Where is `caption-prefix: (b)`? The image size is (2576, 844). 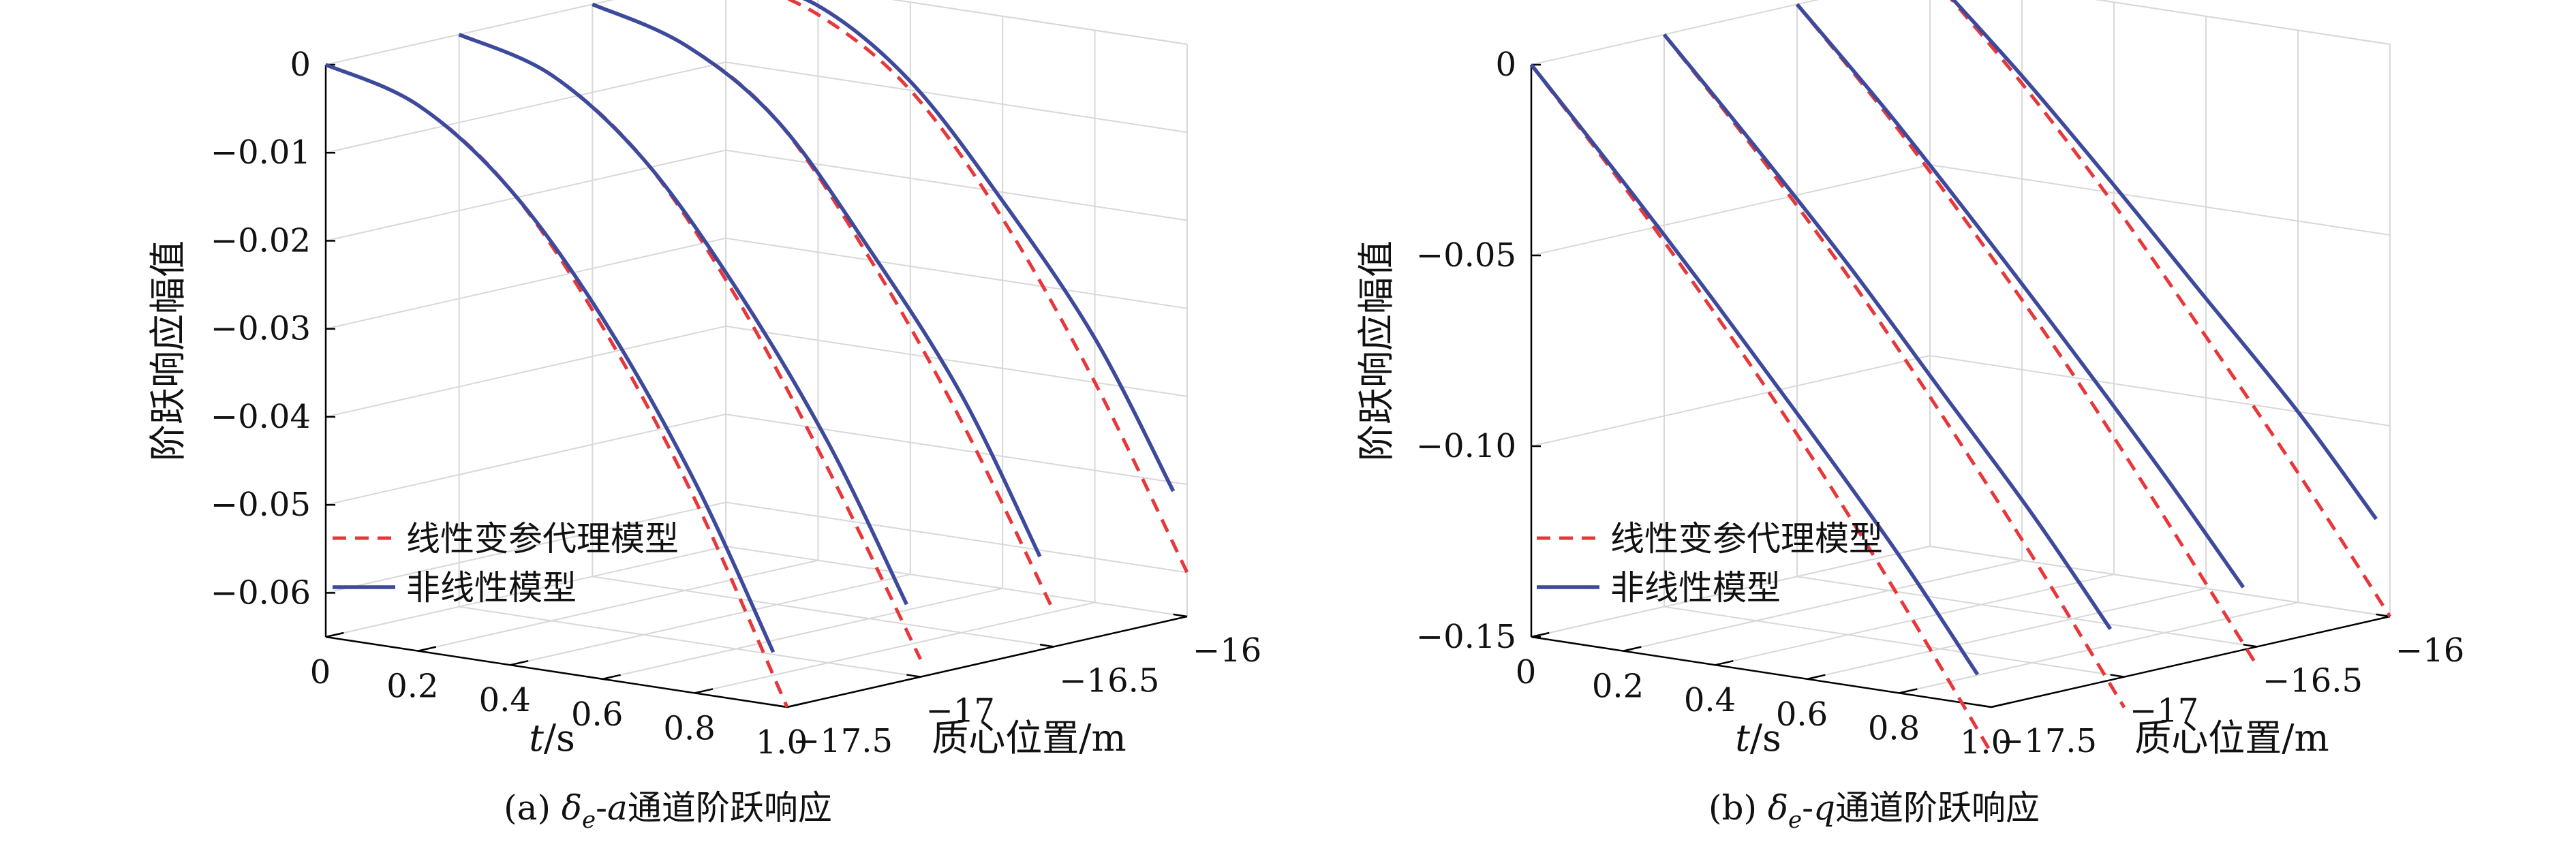 caption-prefix: (b) is located at coordinates (1738, 808).